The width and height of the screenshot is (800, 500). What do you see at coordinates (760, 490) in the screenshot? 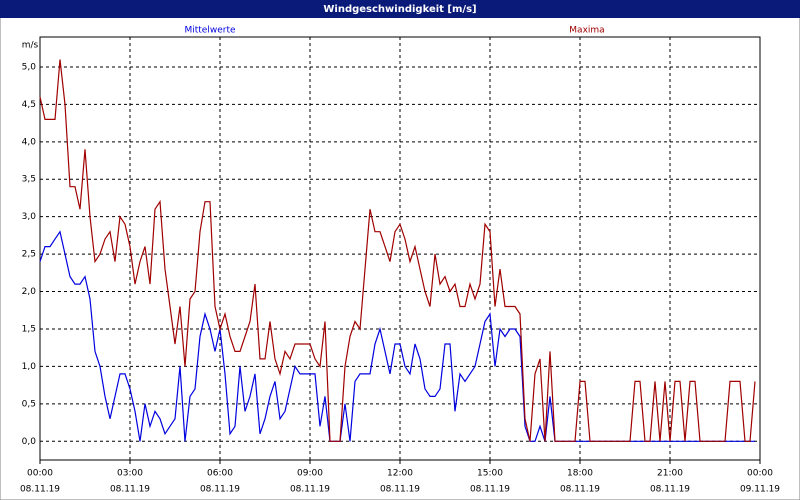
I see `x-tick-date: 09.11.19` at bounding box center [760, 490].